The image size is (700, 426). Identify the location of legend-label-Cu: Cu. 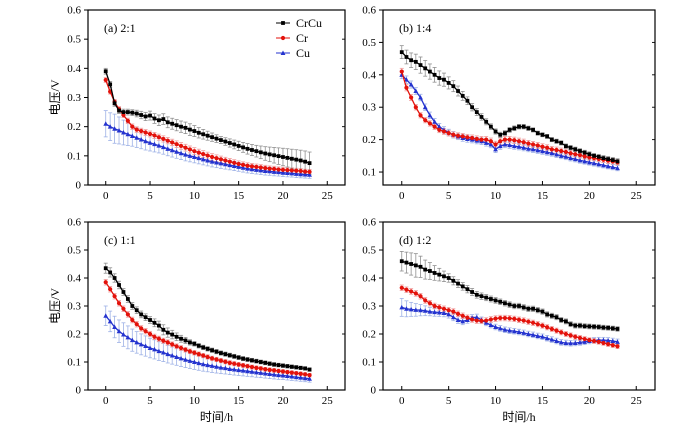
(303, 53).